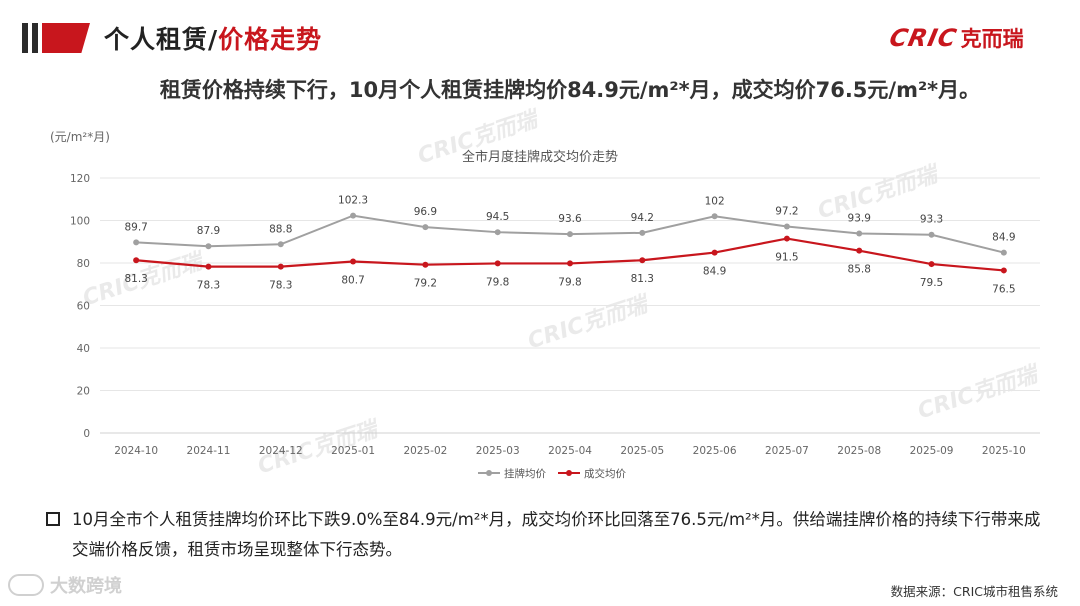  What do you see at coordinates (1003, 289) in the screenshot?
I see `data-label: 76.5` at bounding box center [1003, 289].